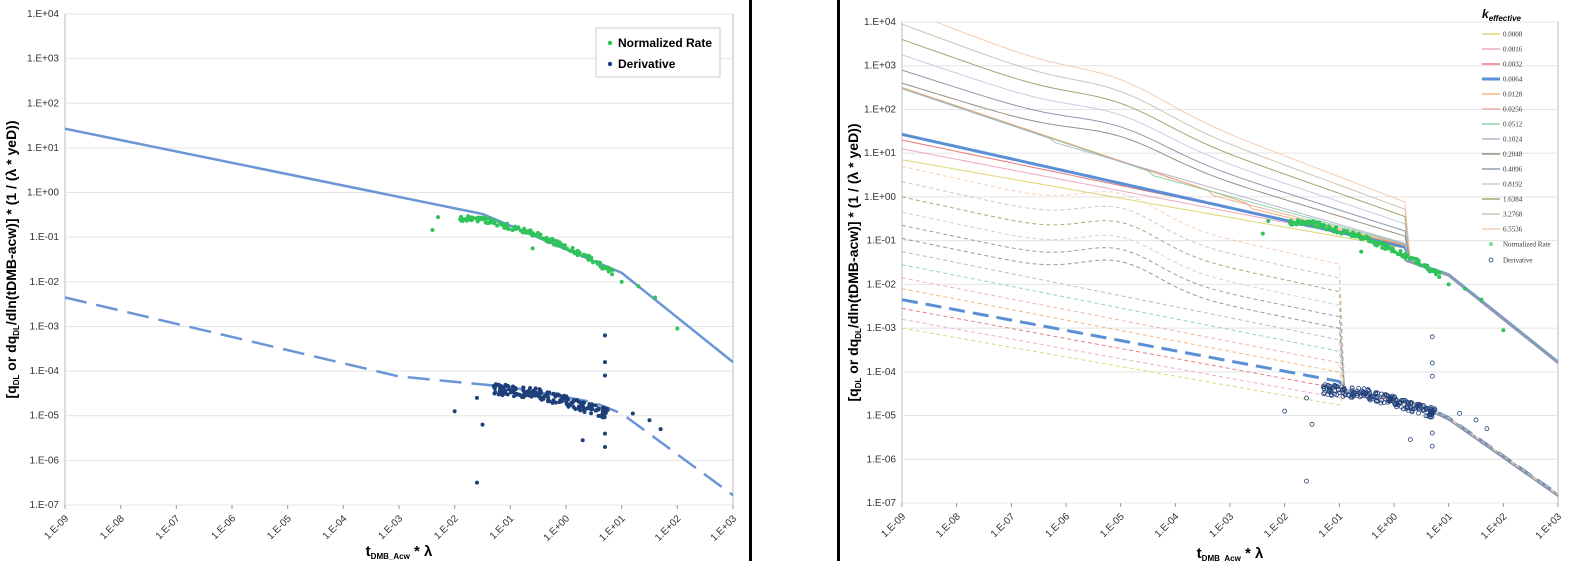  What do you see at coordinates (1491, 260) in the screenshot?
I see `legend-marker-derivative` at bounding box center [1491, 260].